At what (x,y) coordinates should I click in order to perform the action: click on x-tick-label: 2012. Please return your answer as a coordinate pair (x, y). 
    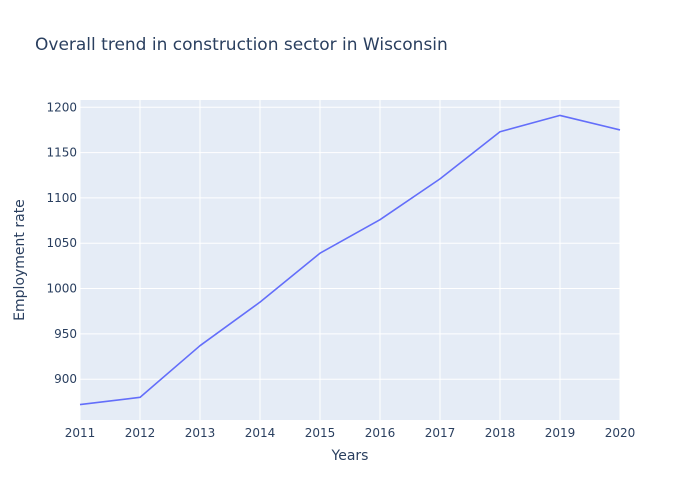
    Looking at the image, I should click on (140, 433).